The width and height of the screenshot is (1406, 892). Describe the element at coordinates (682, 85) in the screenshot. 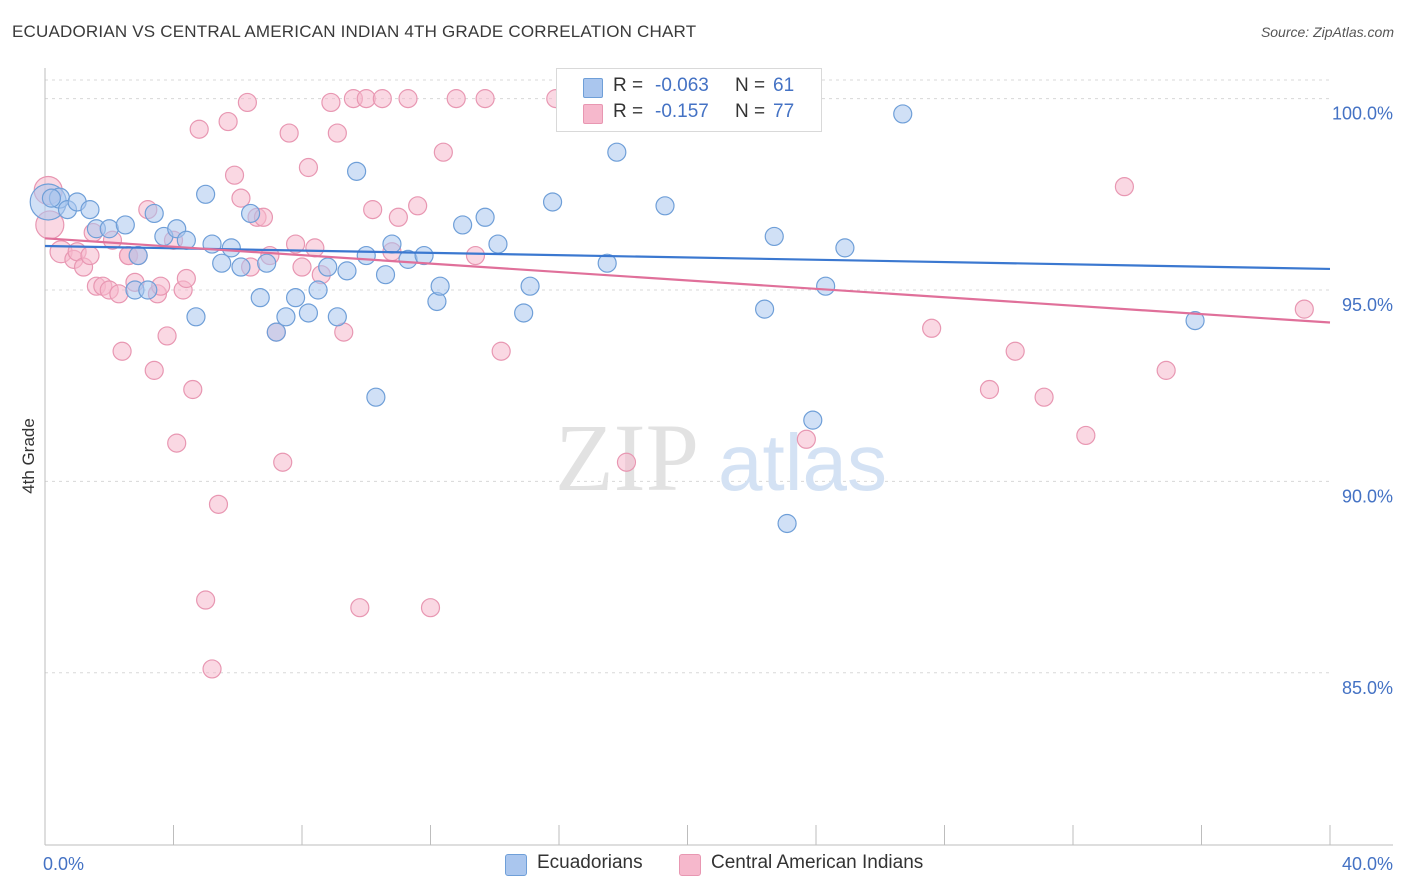

I see `legend-r-value: -0.063` at that location.